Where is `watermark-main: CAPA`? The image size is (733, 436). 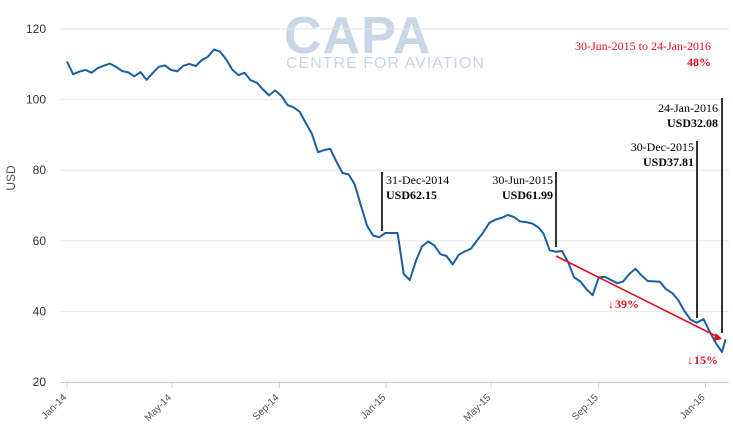
watermark-main: CAPA is located at coordinates (357, 36).